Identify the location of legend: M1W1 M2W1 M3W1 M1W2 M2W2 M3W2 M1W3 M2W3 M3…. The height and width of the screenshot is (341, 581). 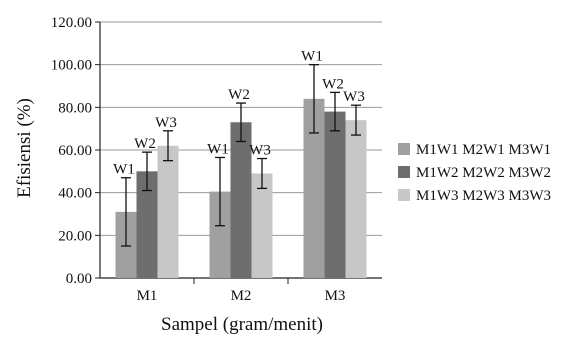
(474, 173).